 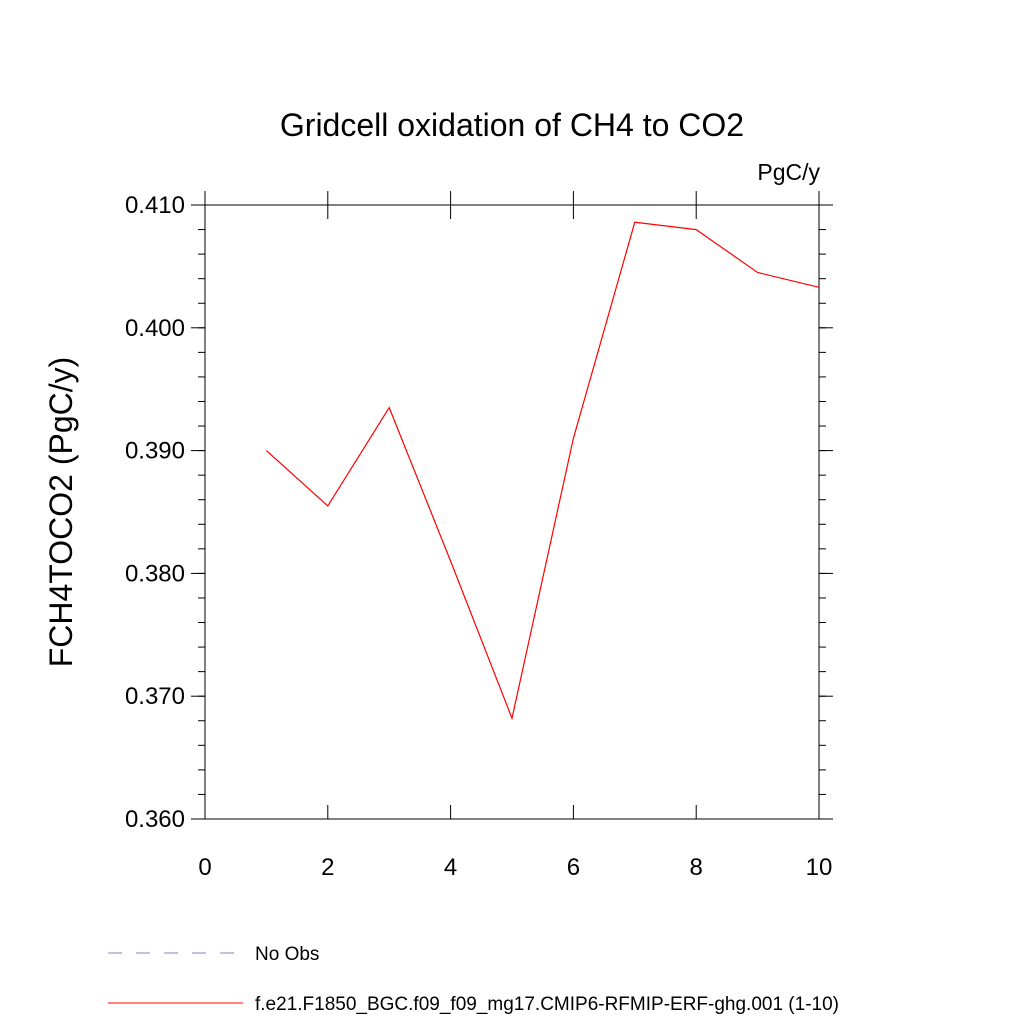 What do you see at coordinates (327, 867) in the screenshot?
I see `x-tick-label: 2` at bounding box center [327, 867].